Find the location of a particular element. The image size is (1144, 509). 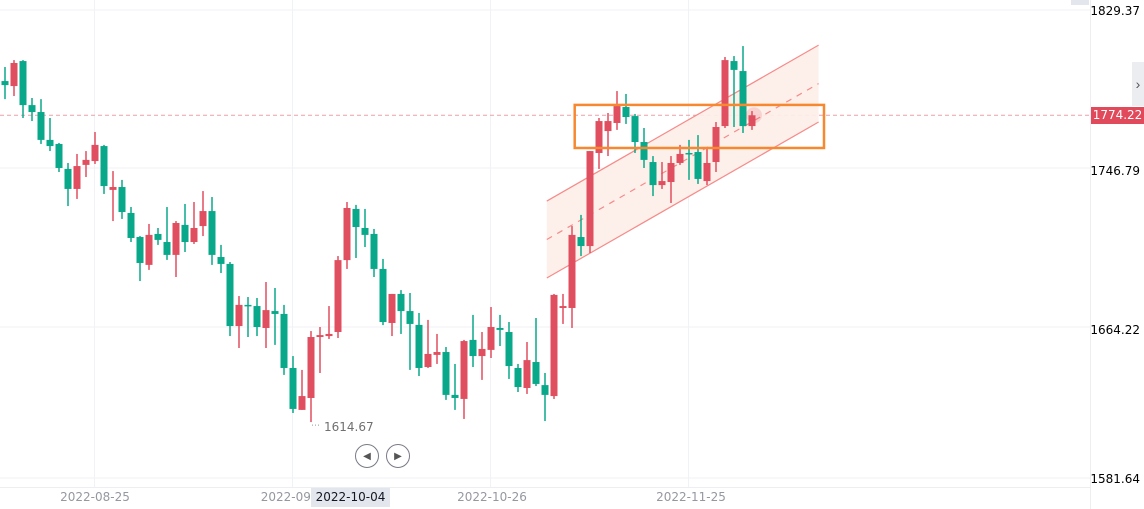

date-tick: 2022-09- is located at coordinates (288, 497).